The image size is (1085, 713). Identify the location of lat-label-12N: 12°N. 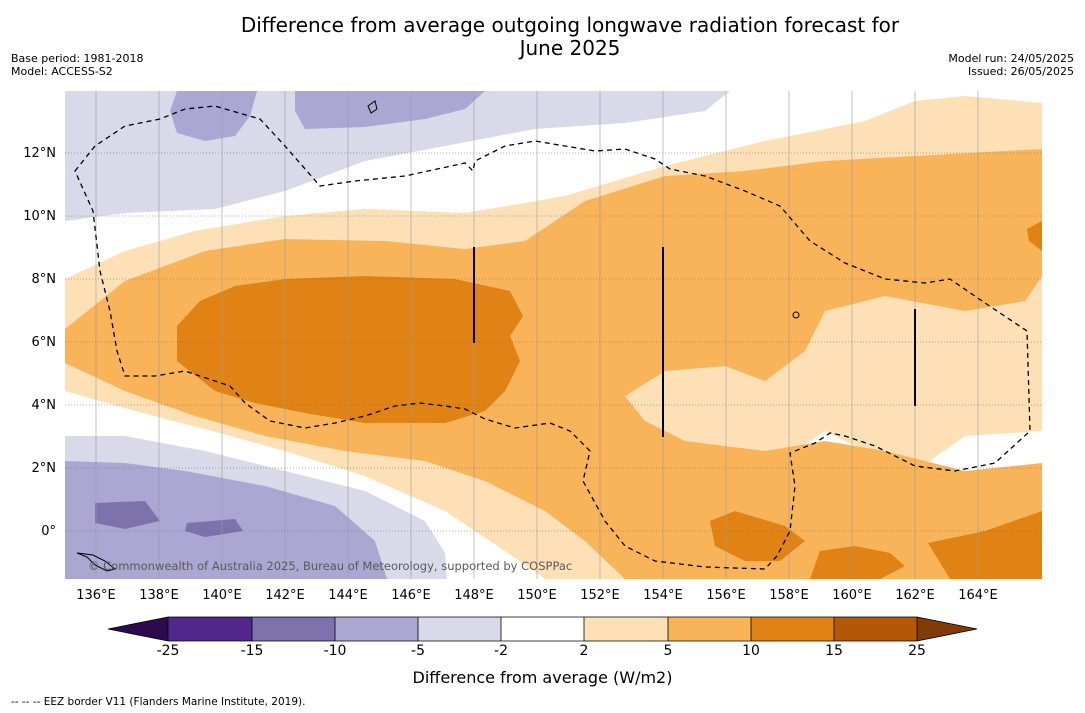
(39, 153).